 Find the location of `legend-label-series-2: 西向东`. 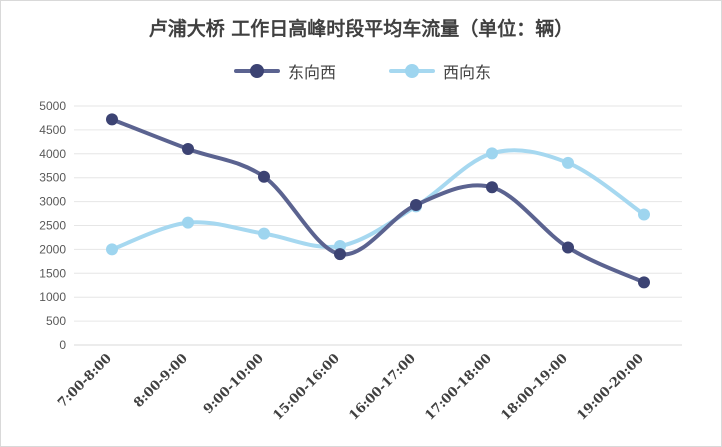

legend-label-series-2: 西向东 is located at coordinates (467, 72).